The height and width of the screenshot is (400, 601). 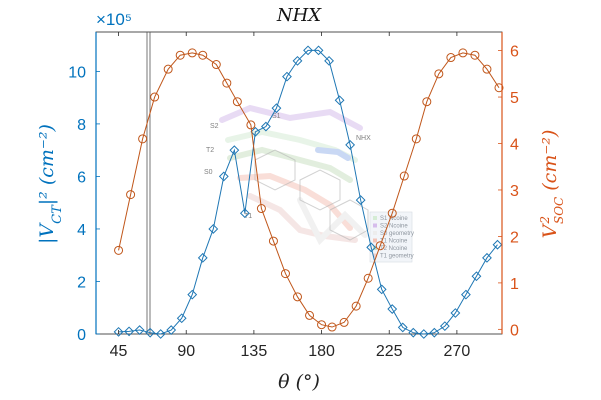 I want to click on x-tick-label: 45, so click(x=119, y=351).